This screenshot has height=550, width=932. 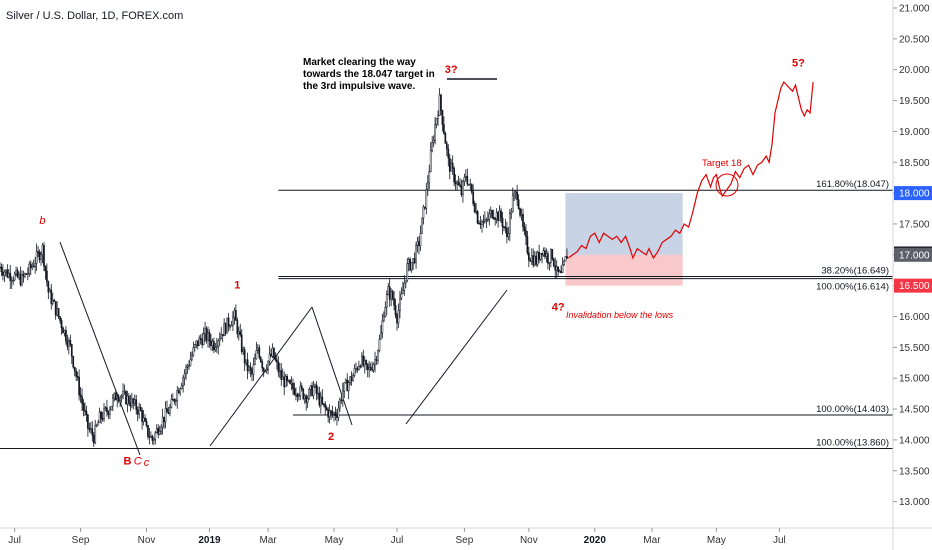 I want to click on price-tag-bg, so click(x=913, y=285).